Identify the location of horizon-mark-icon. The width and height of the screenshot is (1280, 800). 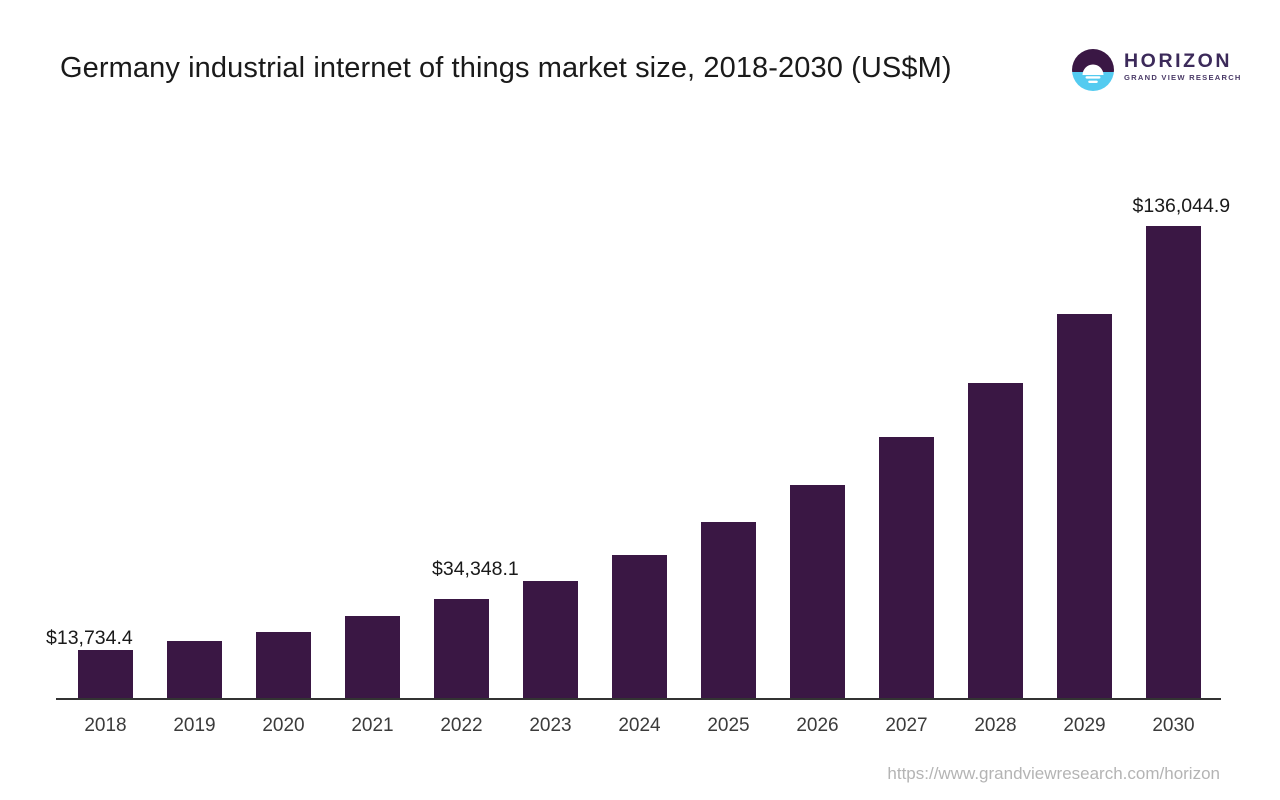
(1093, 70).